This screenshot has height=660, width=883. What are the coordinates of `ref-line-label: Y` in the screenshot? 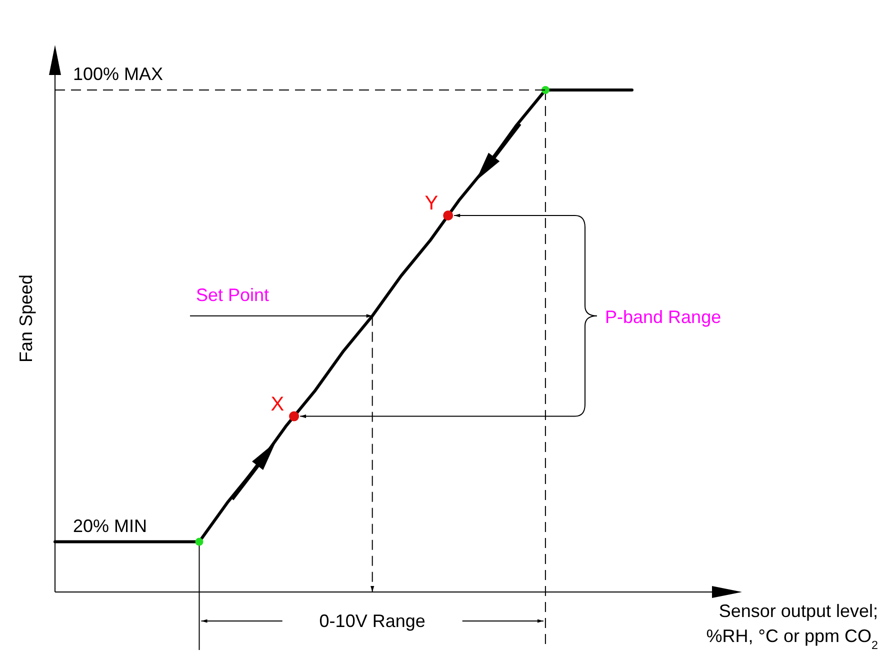 It's located at (431, 203).